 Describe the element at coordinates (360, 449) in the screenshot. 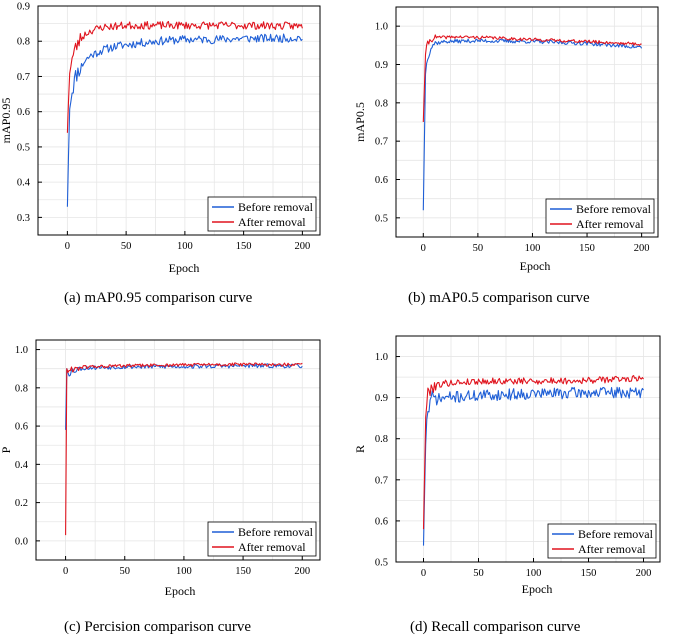

I see `y-axis-label: R` at that location.